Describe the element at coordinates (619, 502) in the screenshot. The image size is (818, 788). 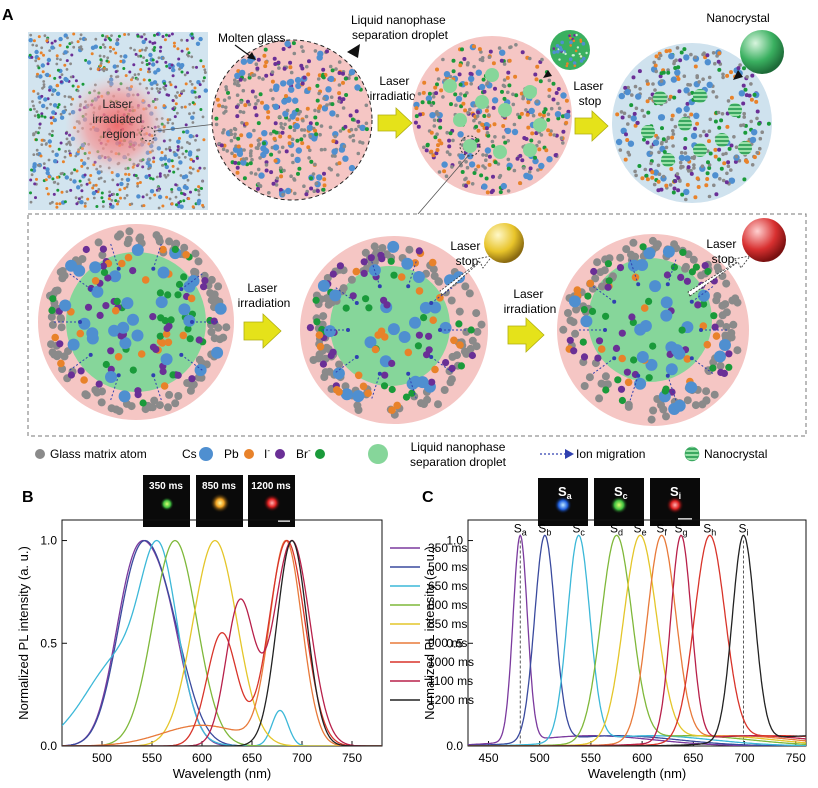
I see `inset-images-c: Sa Sc Si` at that location.